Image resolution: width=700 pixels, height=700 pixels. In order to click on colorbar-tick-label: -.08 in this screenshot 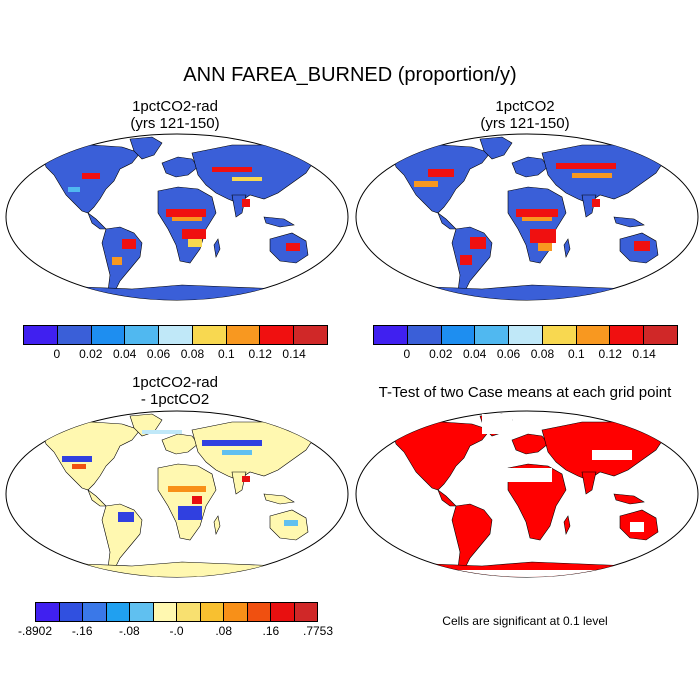, I will do `click(129, 631)`.